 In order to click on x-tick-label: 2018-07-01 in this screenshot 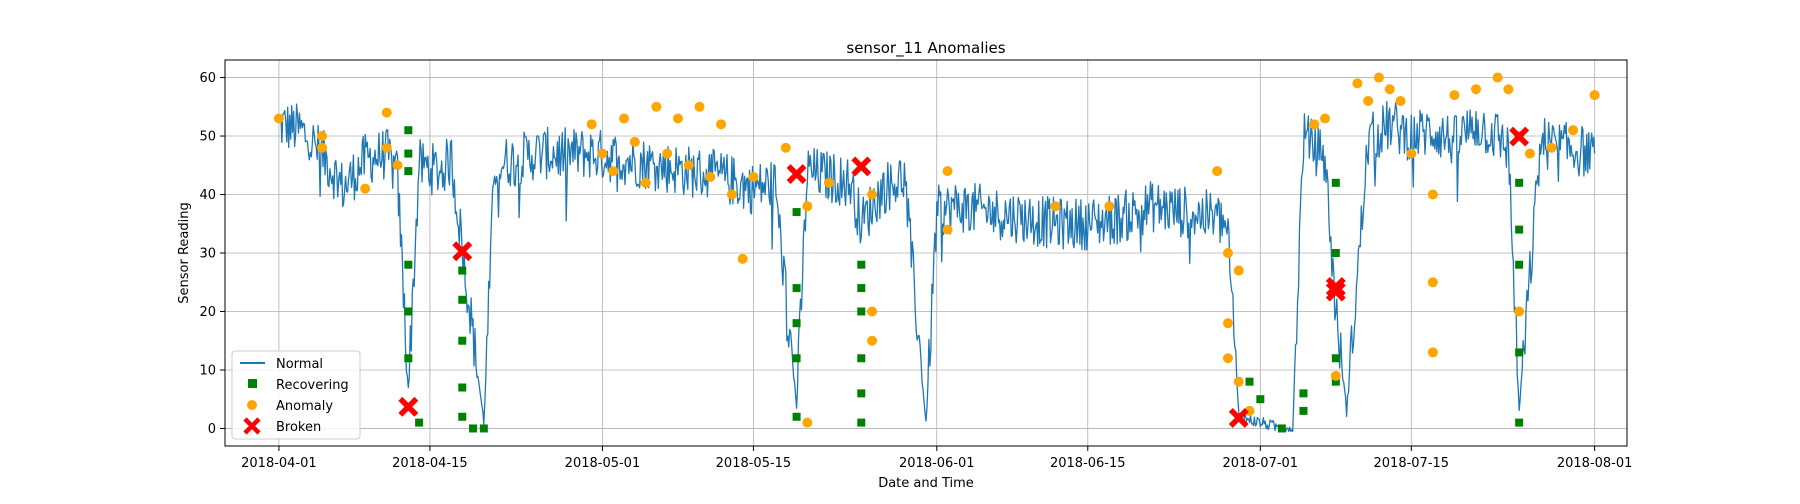, I will do `click(1261, 463)`.